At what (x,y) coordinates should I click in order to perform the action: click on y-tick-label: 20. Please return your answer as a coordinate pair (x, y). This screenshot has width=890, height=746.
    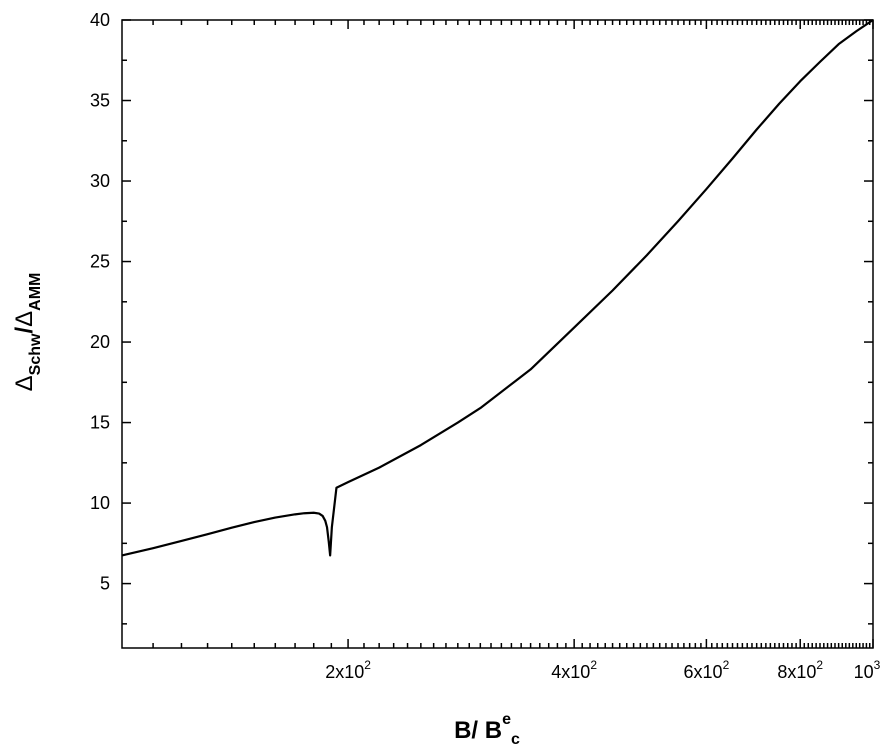
    Looking at the image, I should click on (100, 342).